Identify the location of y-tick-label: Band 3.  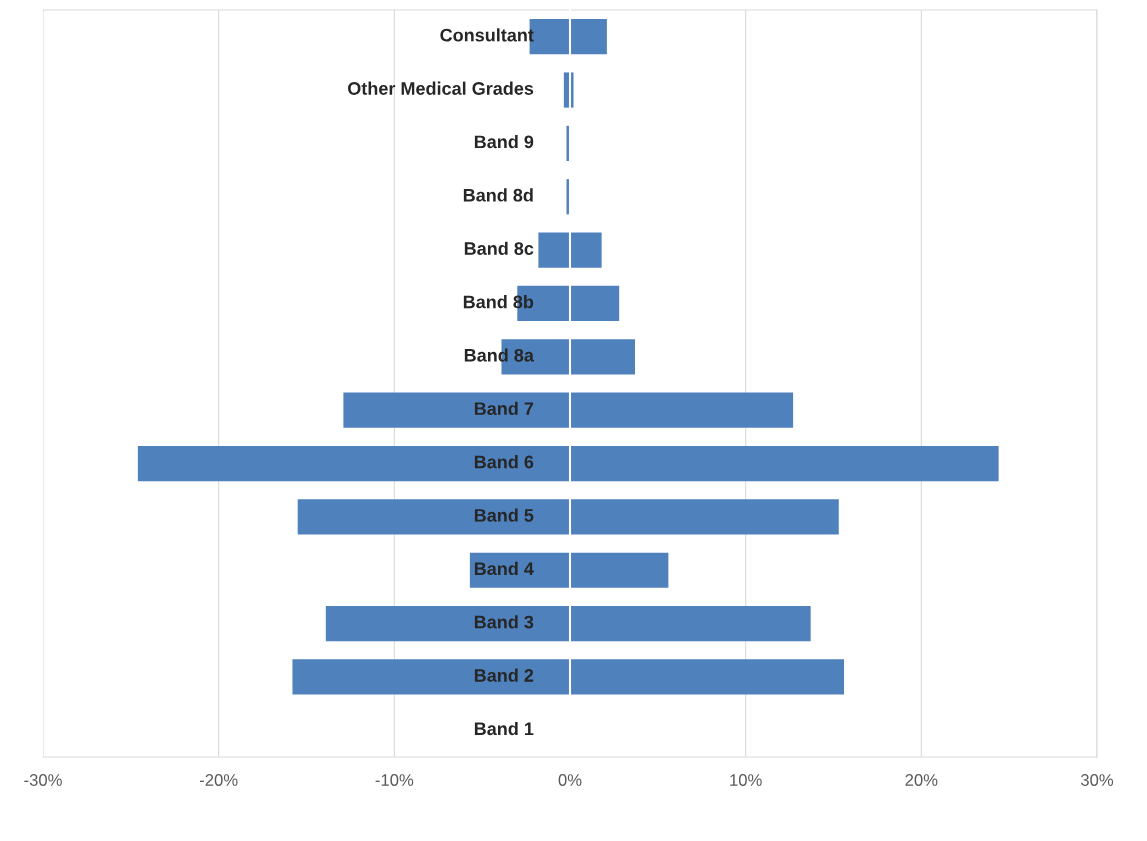
(504, 622).